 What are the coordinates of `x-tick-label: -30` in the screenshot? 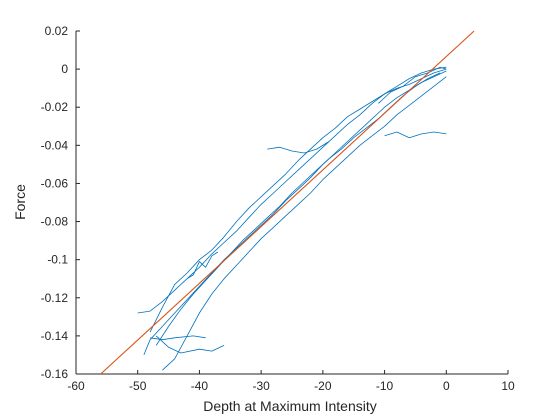 It's located at (261, 386).